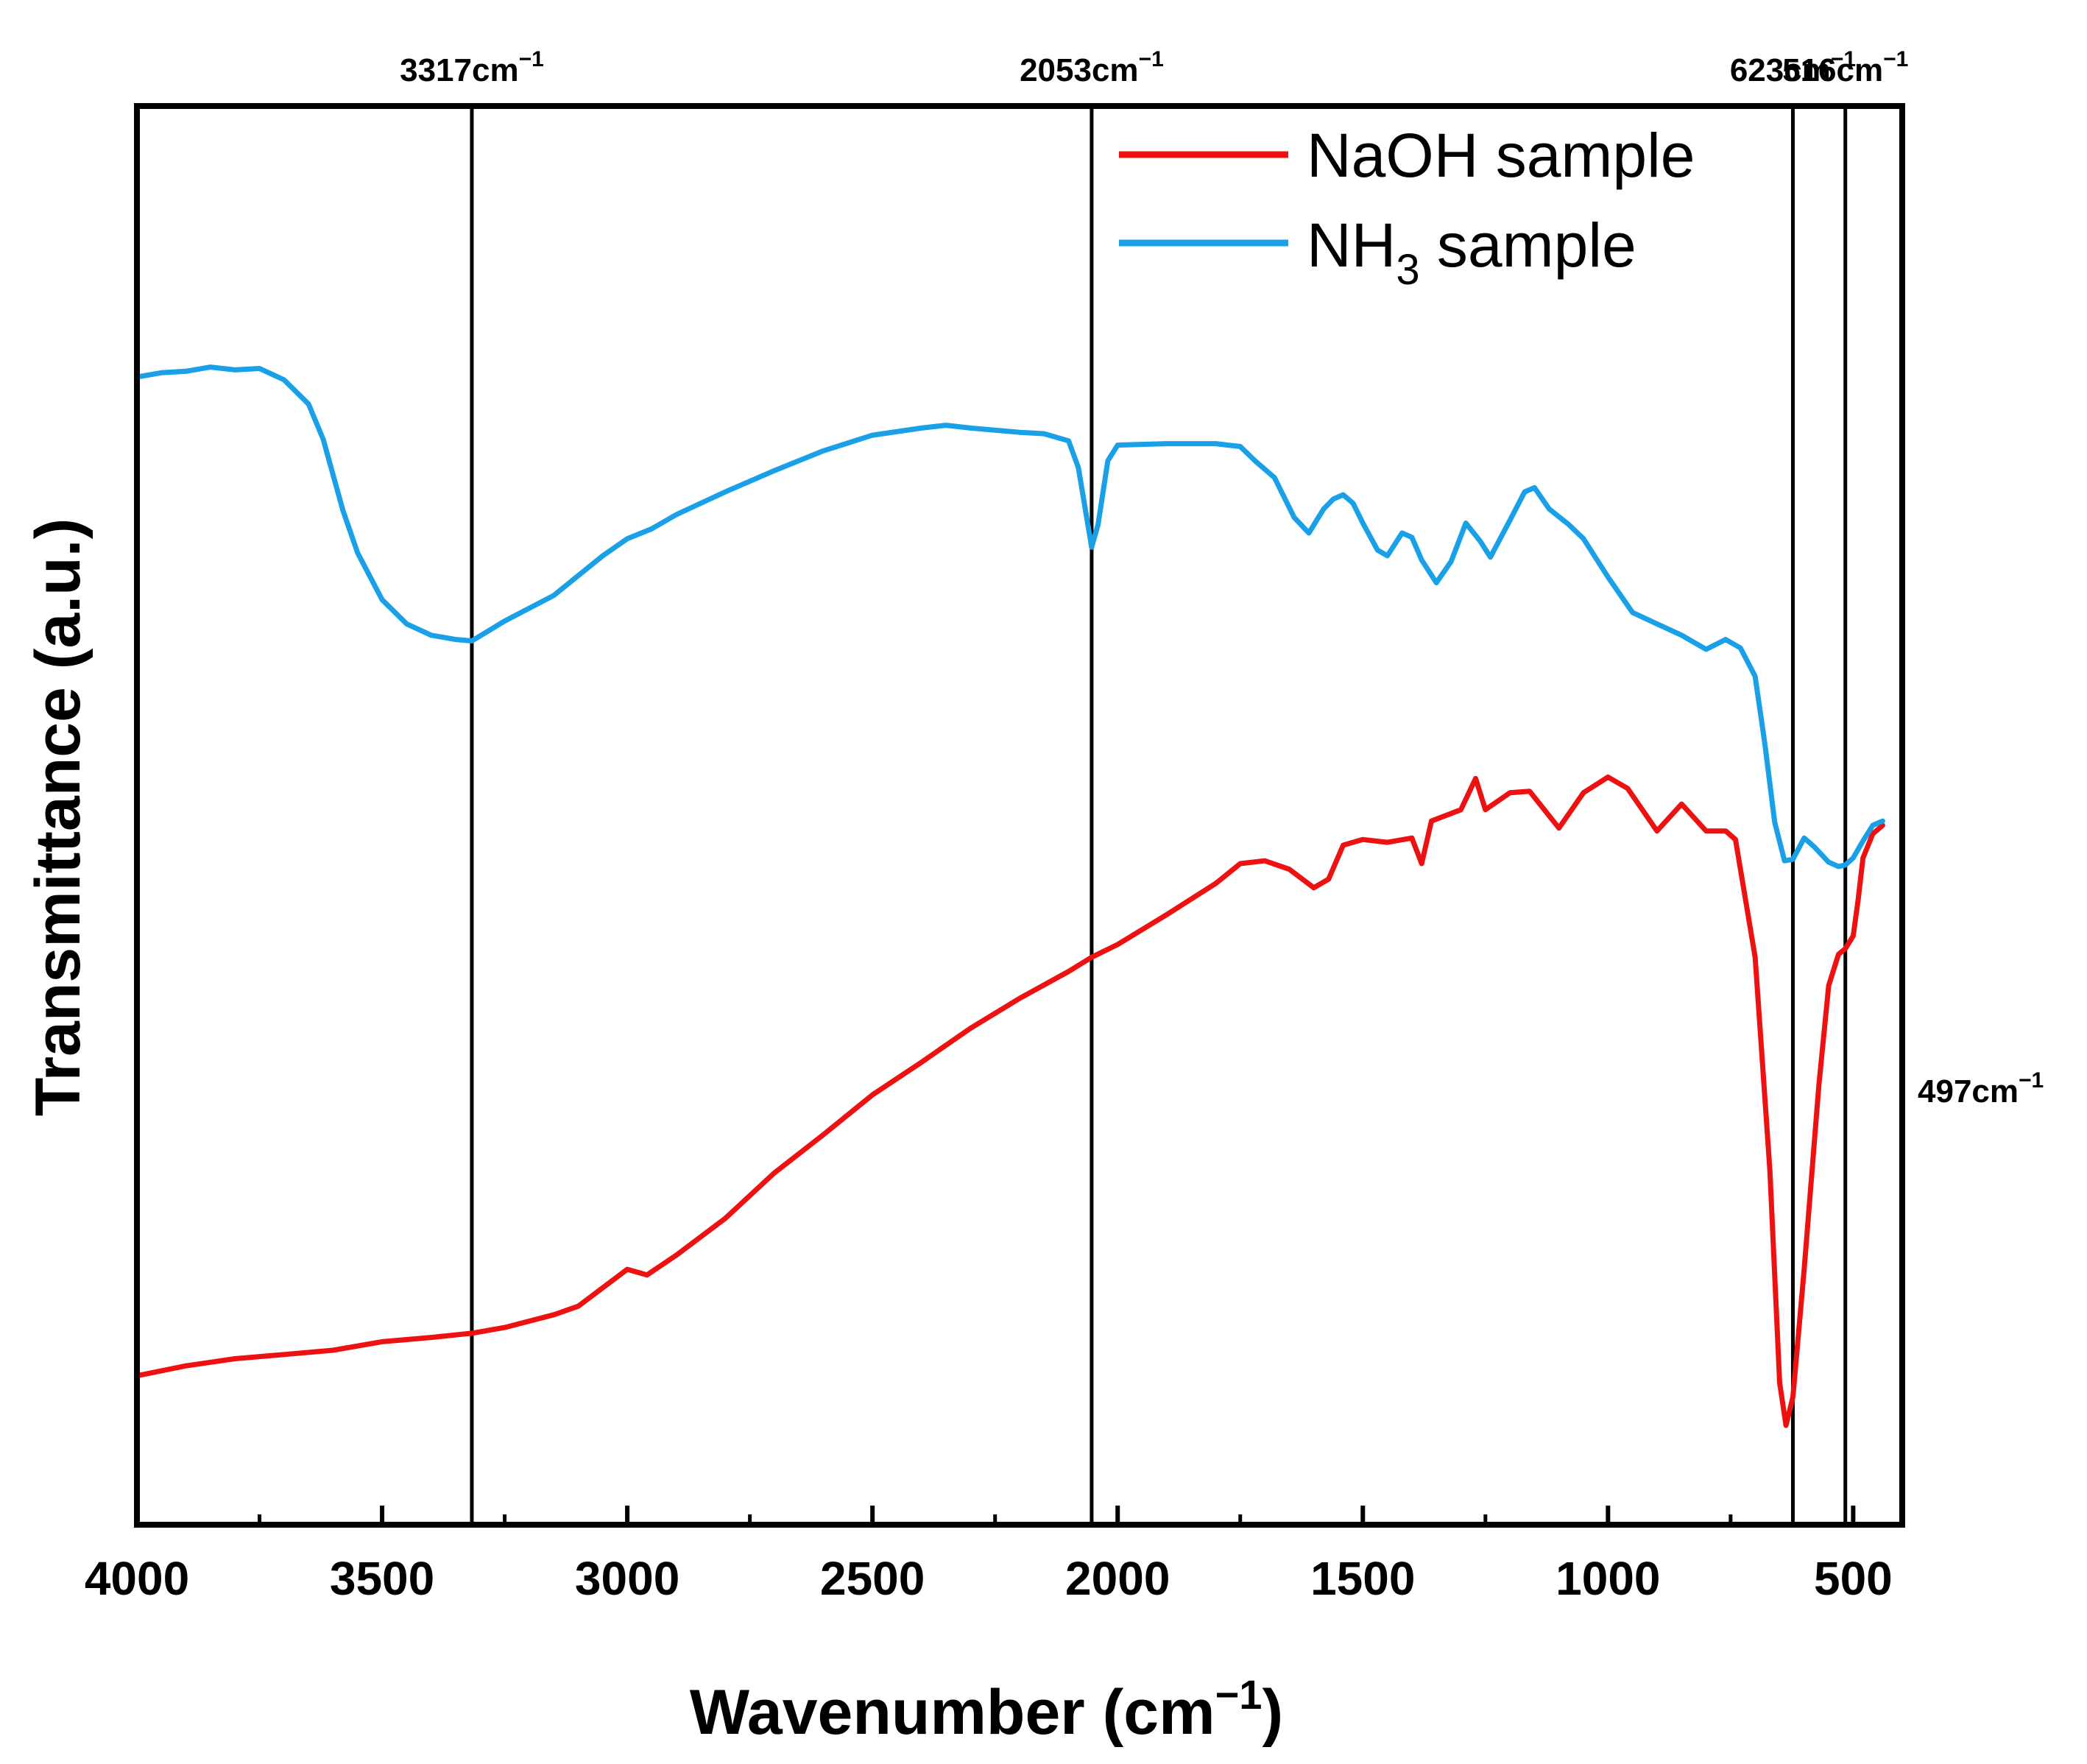 The image size is (2087, 1764). What do you see at coordinates (989, 1555) in the screenshot?
I see `x-axis: 4000 3500 3000 2500 2000 1500 1000 500` at bounding box center [989, 1555].